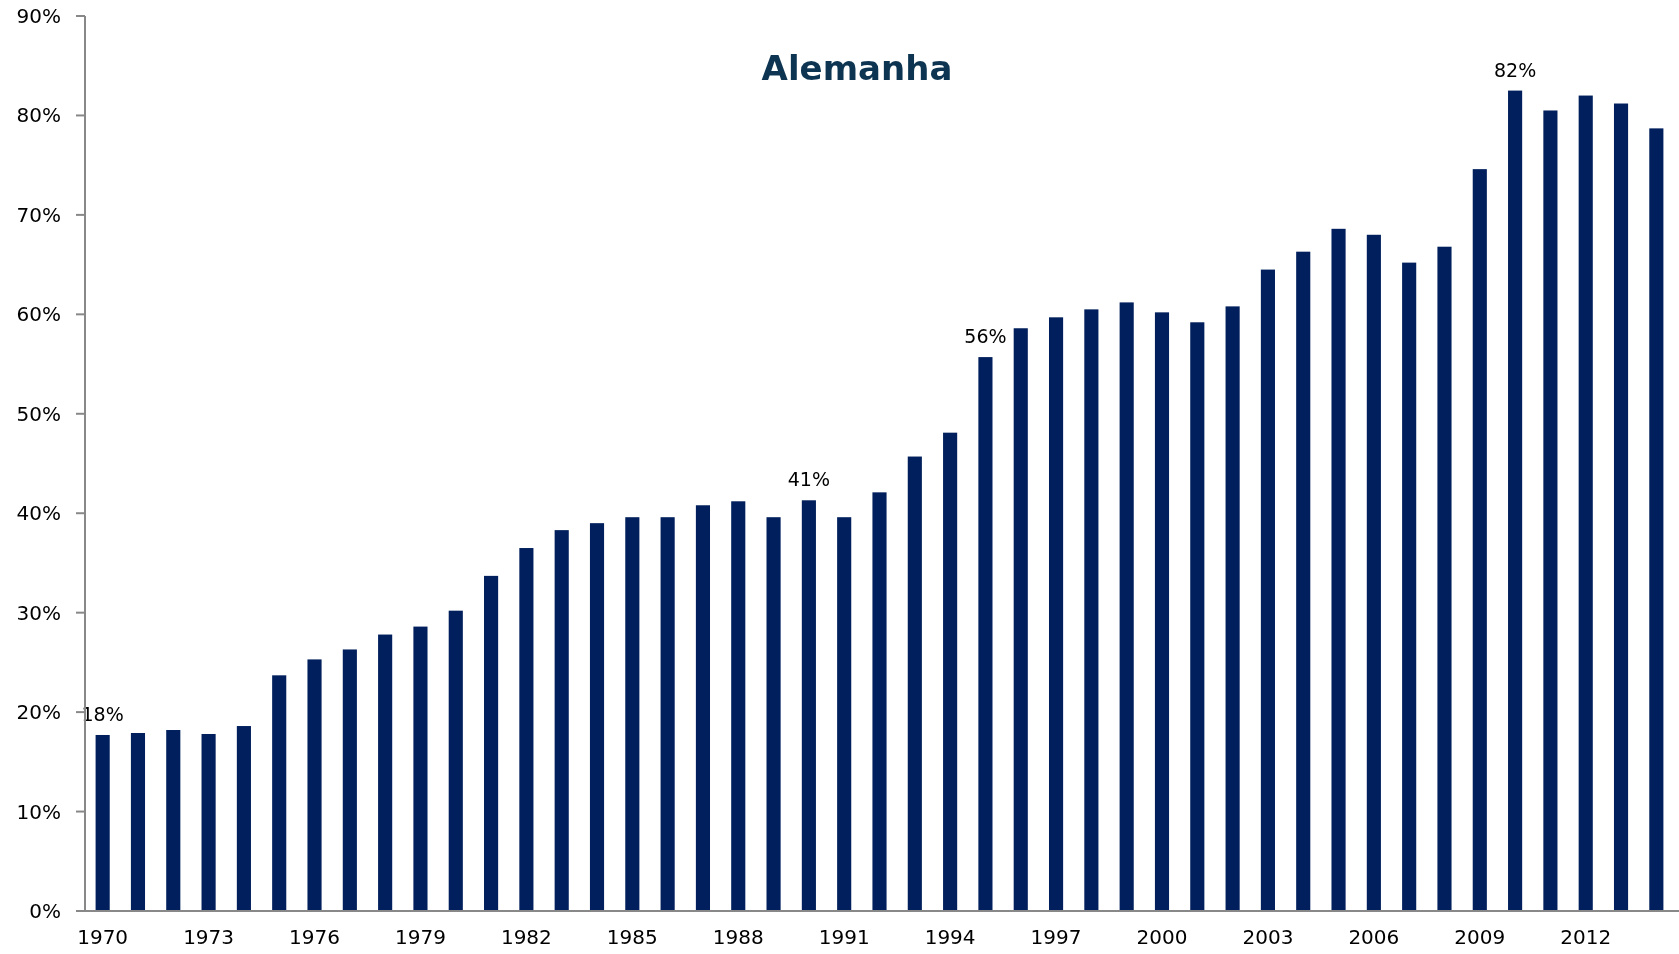 The width and height of the screenshot is (1679, 954). Describe the element at coordinates (1480, 937) in the screenshot. I see `x-tick-label: 2009` at that location.